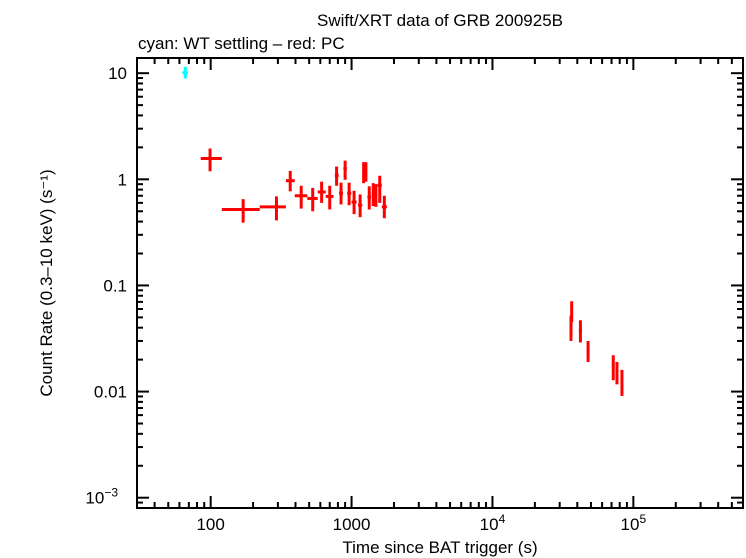 Image resolution: width=746 pixels, height=558 pixels. What do you see at coordinates (122, 179) in the screenshot?
I see `y-tick-label: 1` at bounding box center [122, 179].